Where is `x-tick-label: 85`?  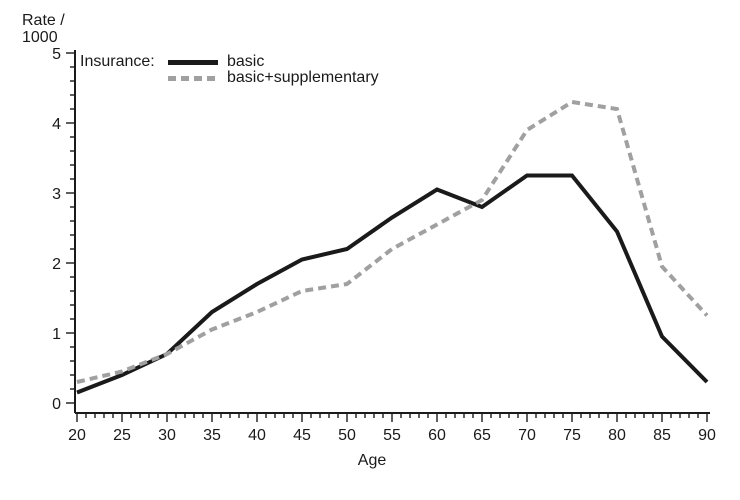
x-tick-label: 85 is located at coordinates (662, 435).